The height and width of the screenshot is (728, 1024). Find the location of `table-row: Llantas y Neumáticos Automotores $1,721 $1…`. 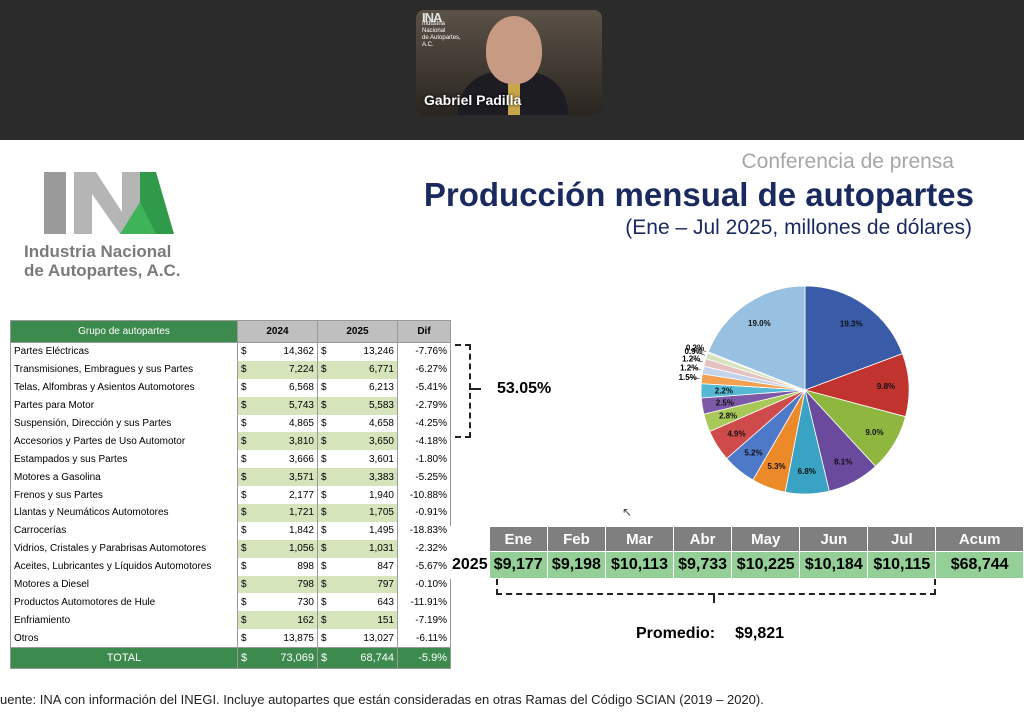

table-row: Llantas y Neumáticos Automotores $1,721 $1… is located at coordinates (230, 513).